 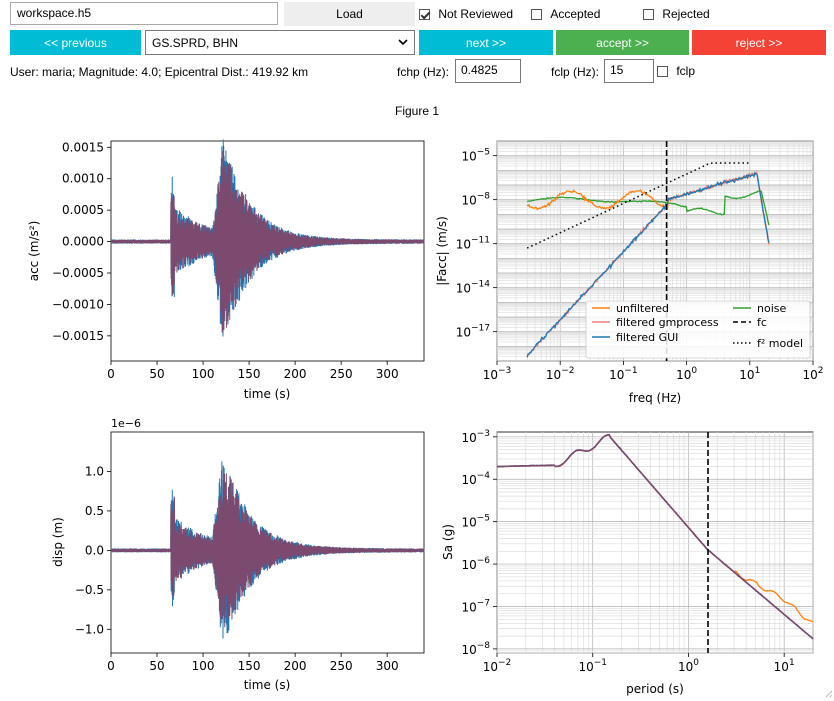 I want to click on disp-xlabel: time (s), so click(x=267, y=685).